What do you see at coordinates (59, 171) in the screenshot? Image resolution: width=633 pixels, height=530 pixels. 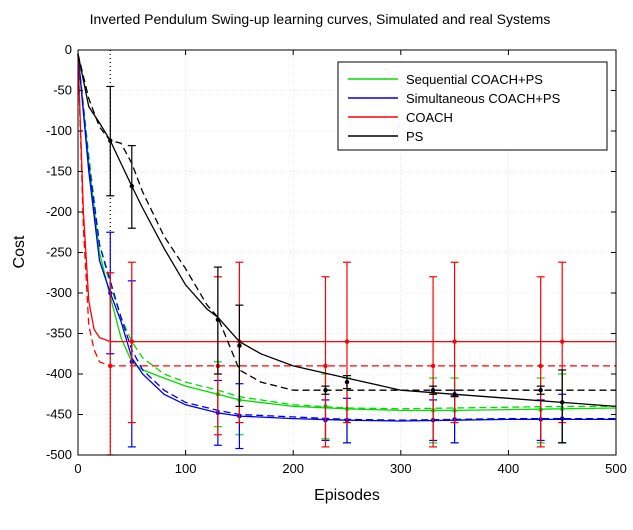 I see `y-tick-label: -150` at bounding box center [59, 171].